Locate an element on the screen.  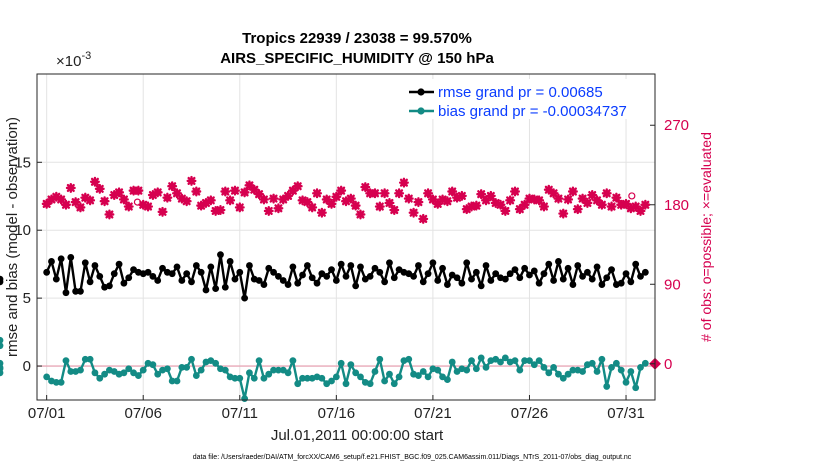
x-axis: 07/01 07/06 07/11 07/16 07/21 07/26 07/31 is located at coordinates (336, 408).